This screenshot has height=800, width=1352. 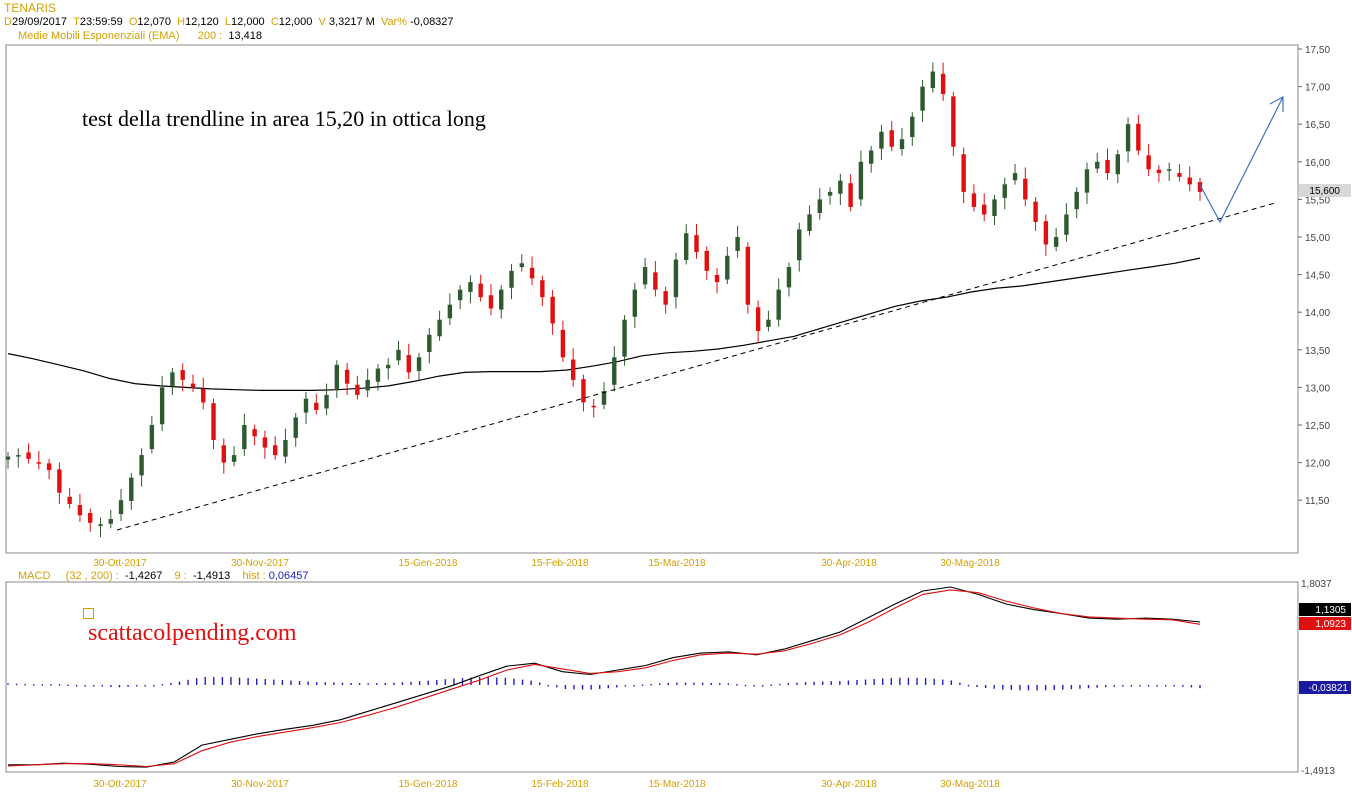 What do you see at coordinates (560, 784) in the screenshot?
I see `x-date-label: 15-Feb-2018` at bounding box center [560, 784].